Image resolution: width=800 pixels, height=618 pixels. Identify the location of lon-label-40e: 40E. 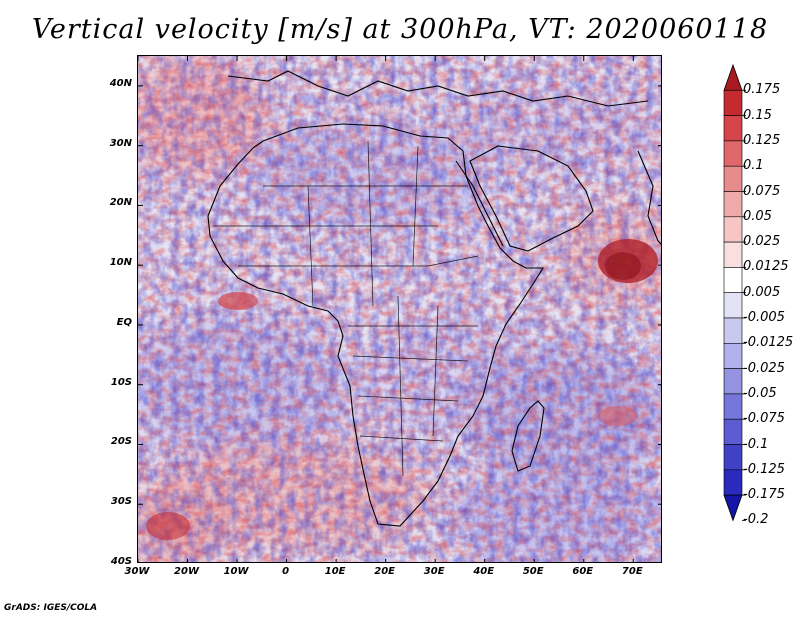
(484, 571).